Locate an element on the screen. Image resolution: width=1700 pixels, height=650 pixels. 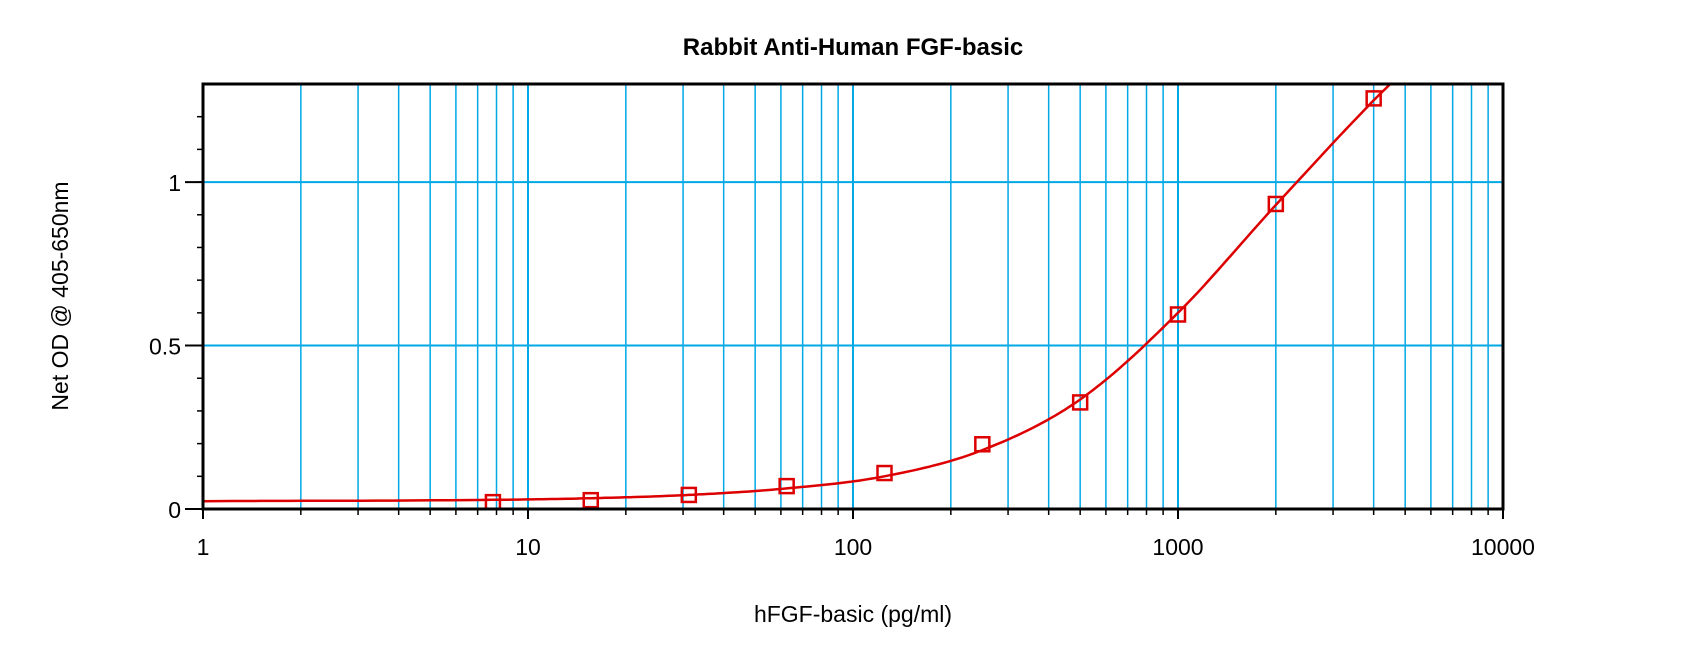
x-axis: 1 10 100 1000 10000 is located at coordinates (866, 534).